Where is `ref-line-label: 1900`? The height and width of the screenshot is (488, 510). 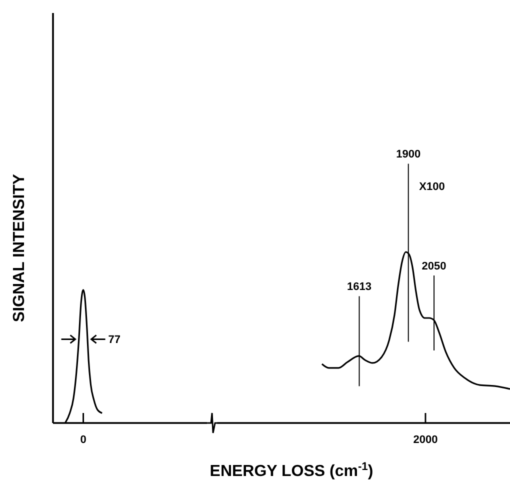
ref-line-label: 1900 is located at coordinates (408, 154).